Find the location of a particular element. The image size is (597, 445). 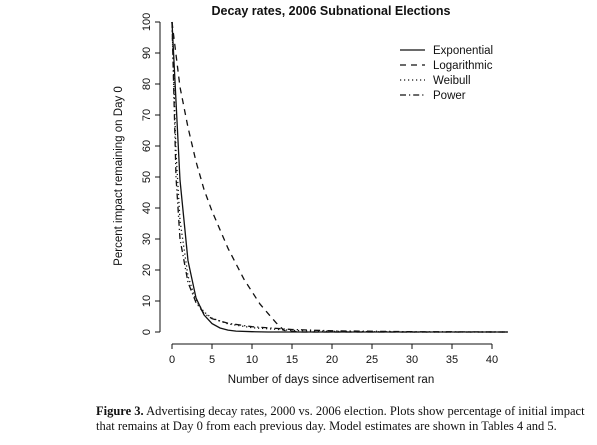

legend-label-exponential: Exponential is located at coordinates (463, 51).